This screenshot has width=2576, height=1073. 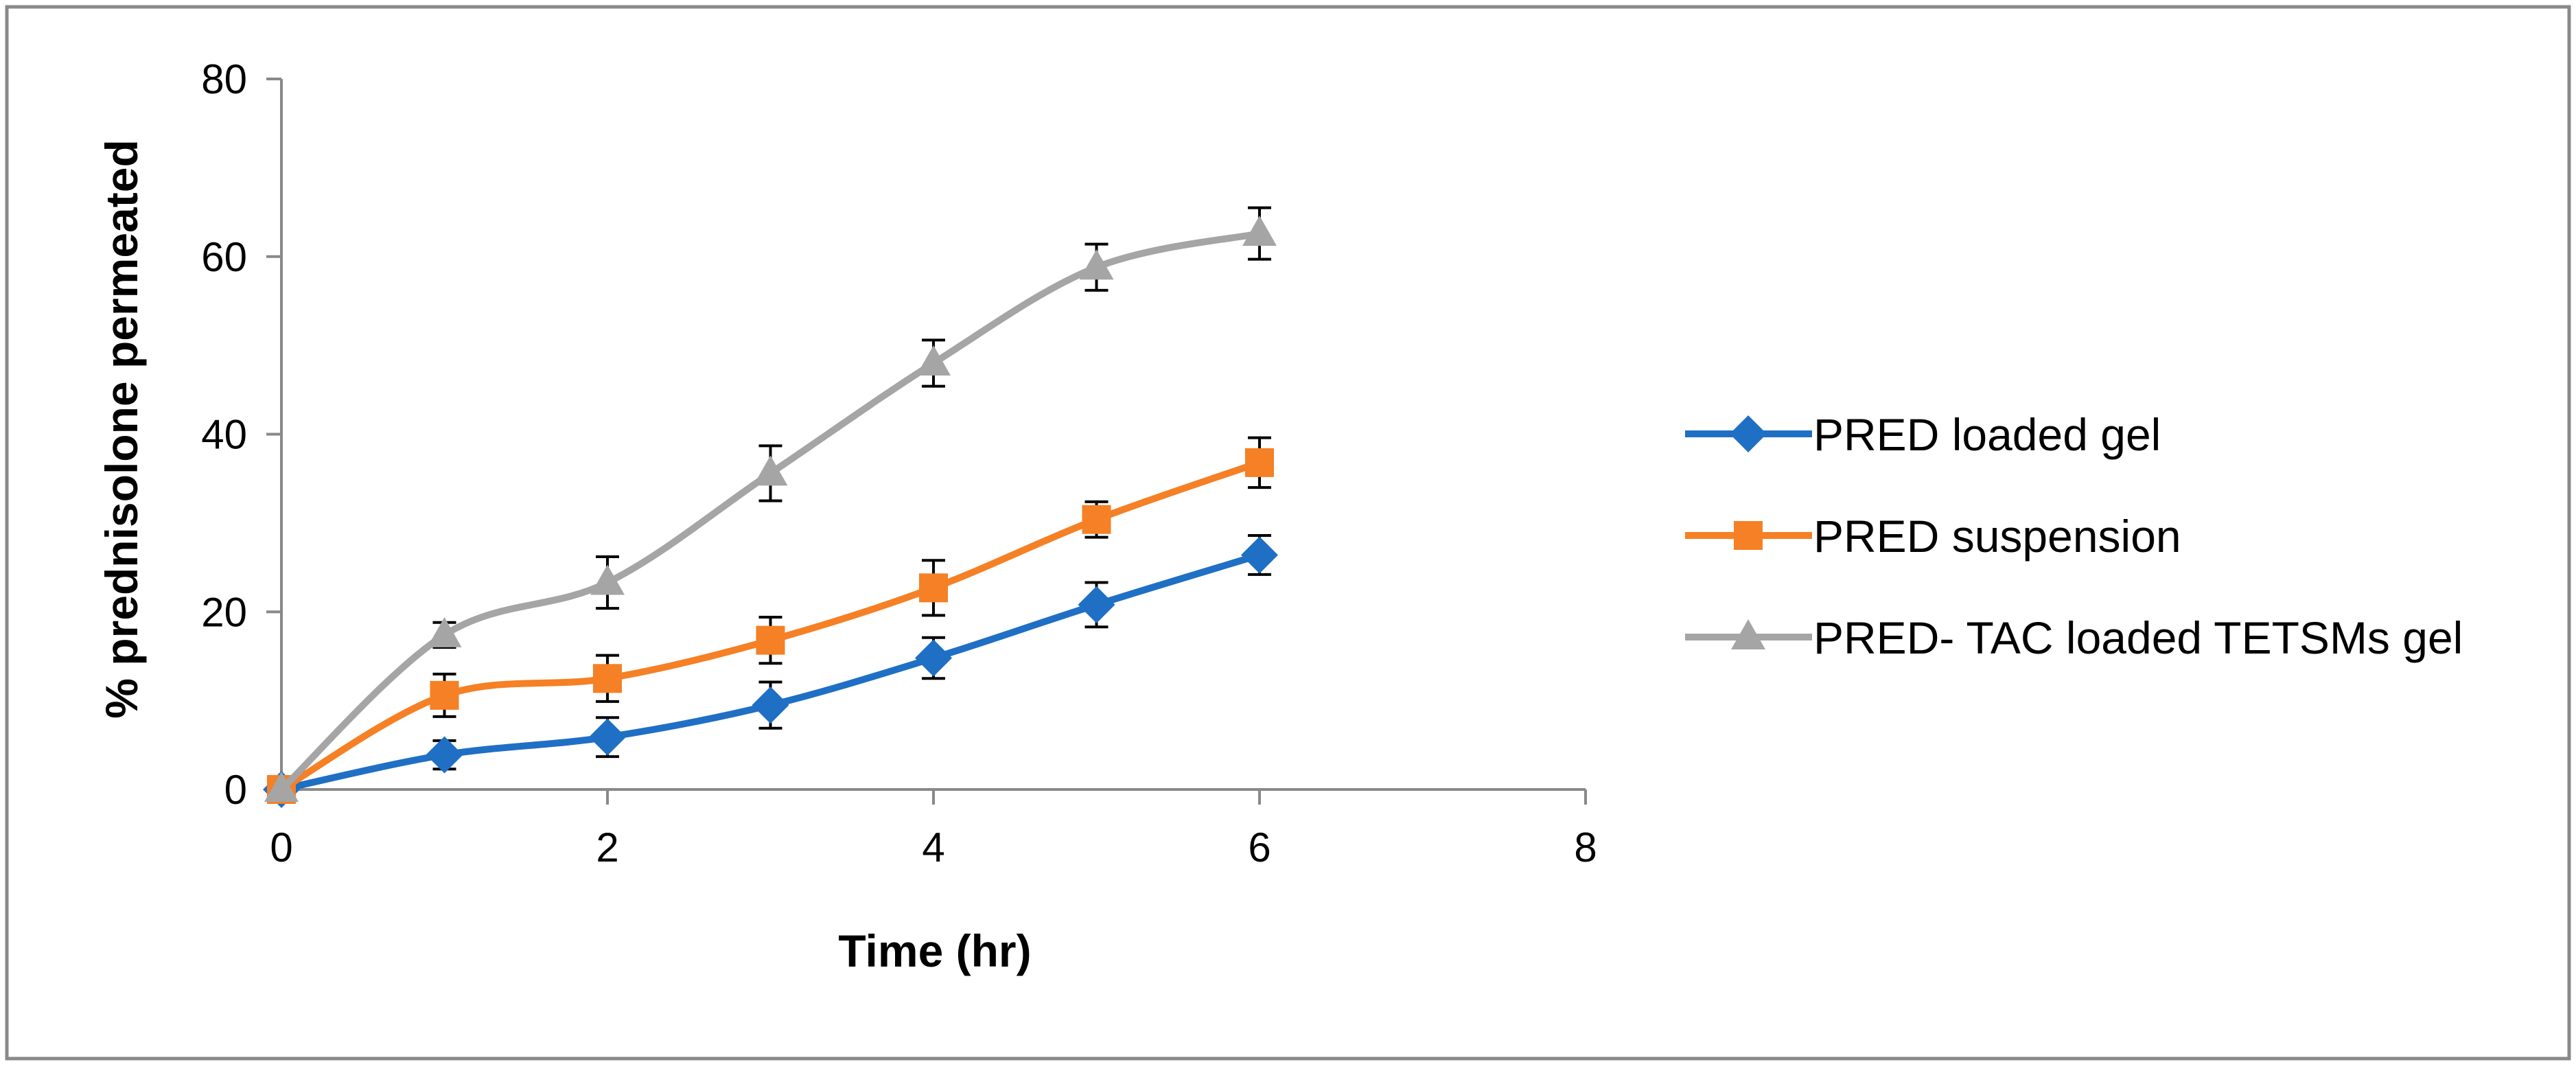 I want to click on y-tick-label: 20, so click(x=224, y=612).